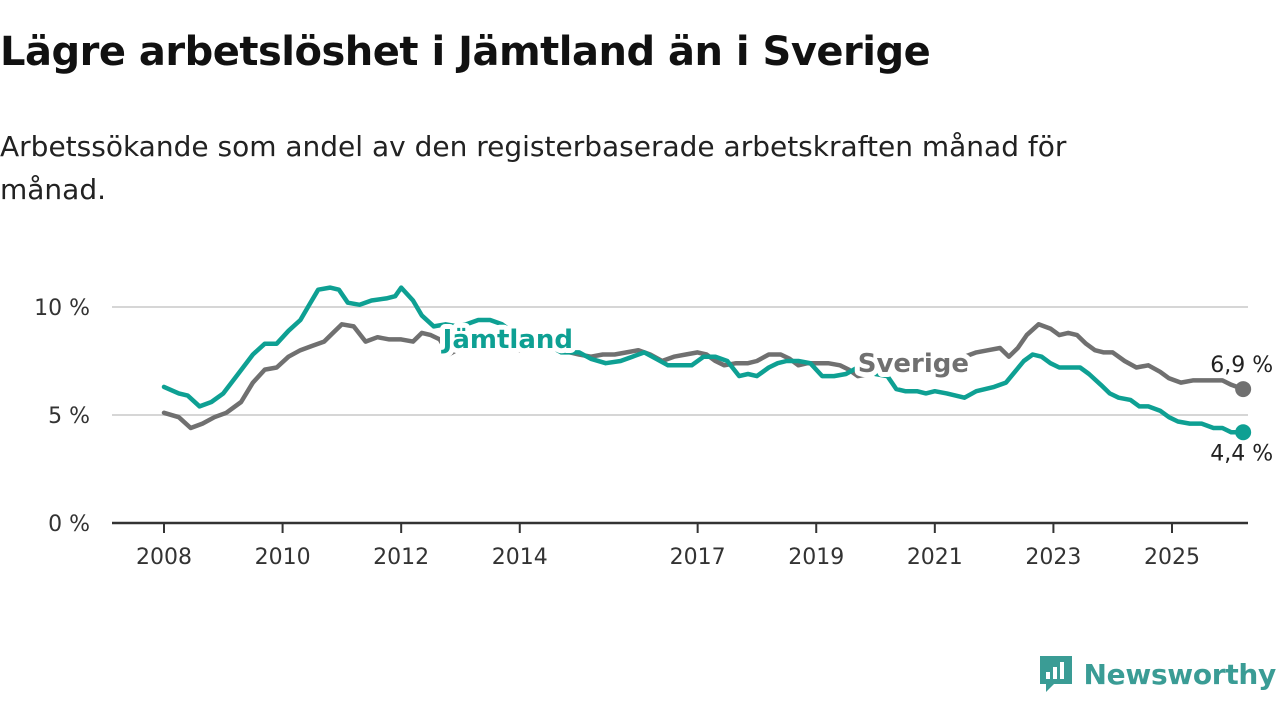  Describe the element at coordinates (520, 557) in the screenshot. I see `x-tick-label: 2014` at that location.